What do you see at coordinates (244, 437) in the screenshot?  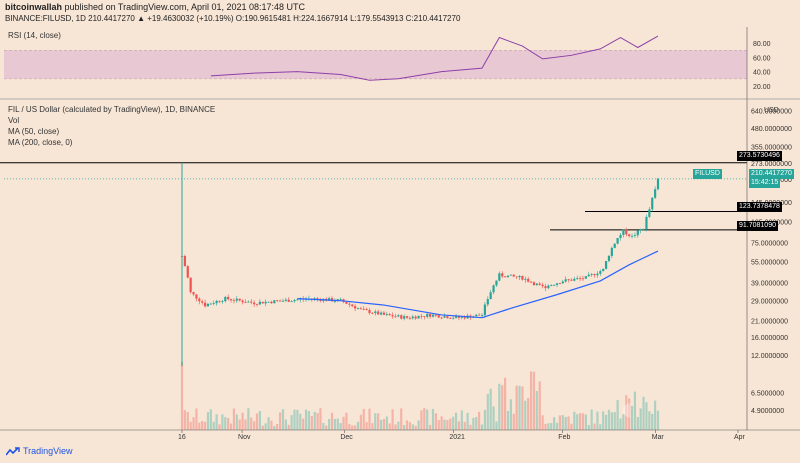 I see `time-tick-label: Nov` at bounding box center [244, 437].